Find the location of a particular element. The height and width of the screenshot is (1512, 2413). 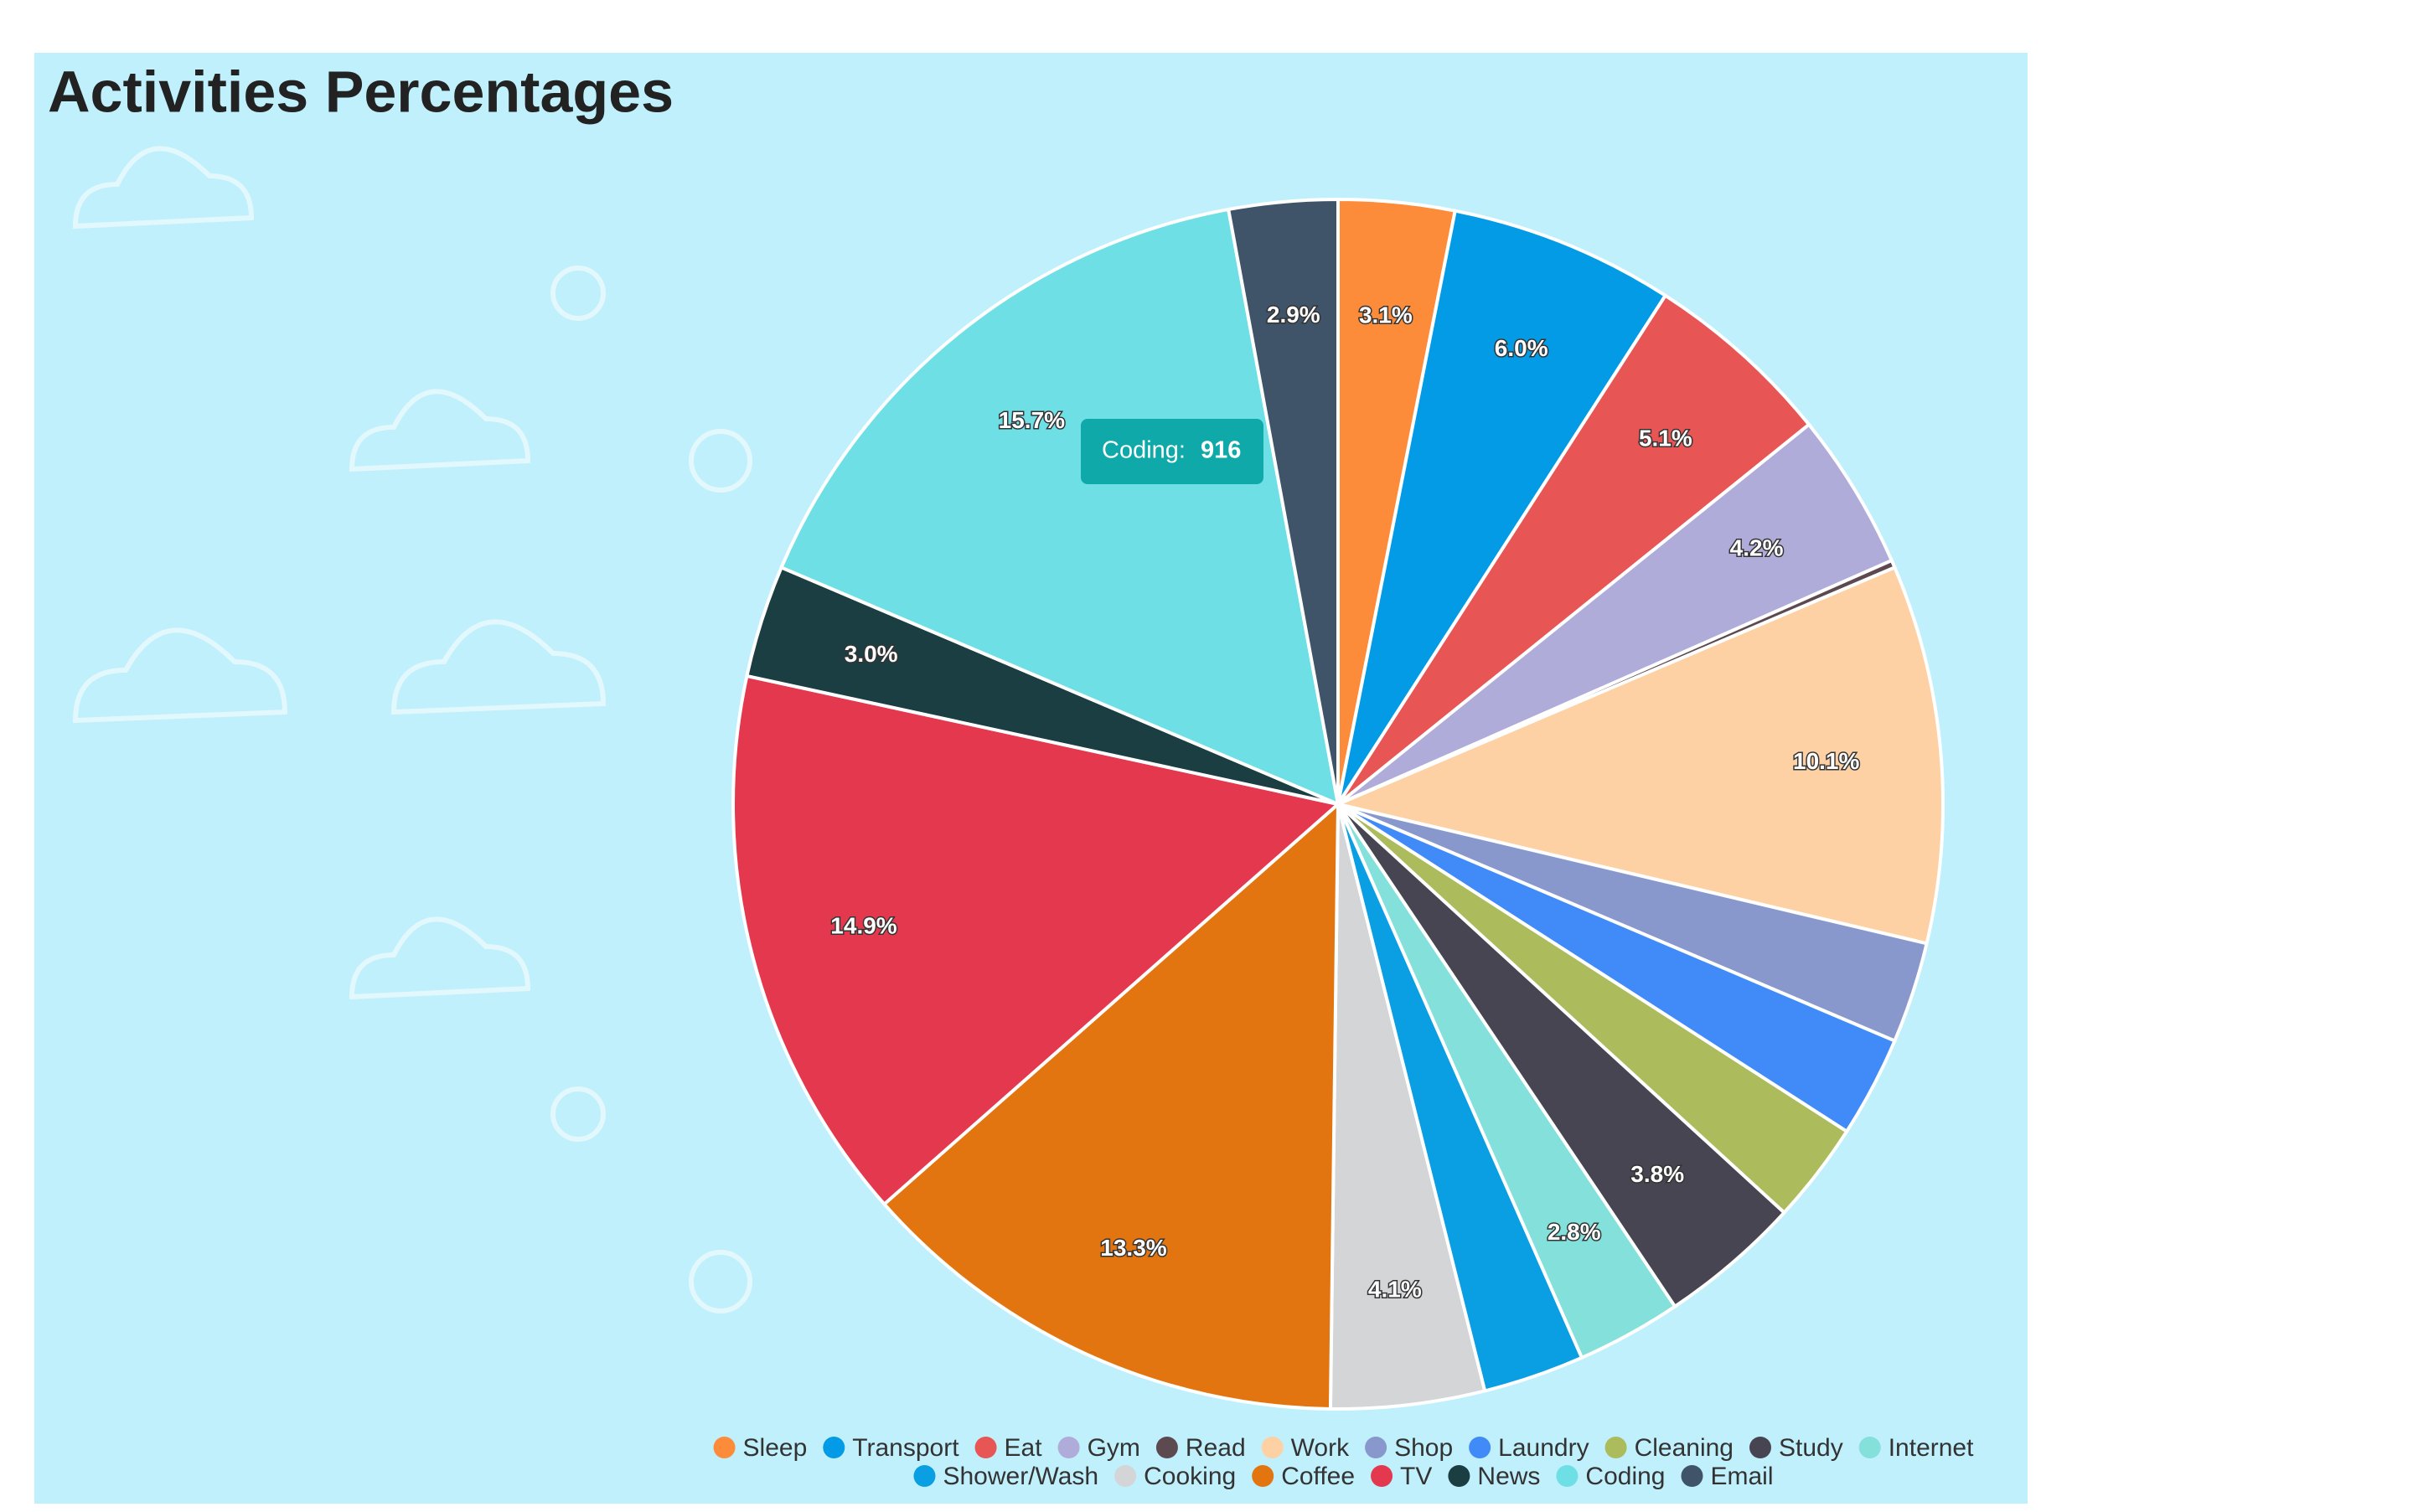

data-label: 2.8% is located at coordinates (1574, 1232).